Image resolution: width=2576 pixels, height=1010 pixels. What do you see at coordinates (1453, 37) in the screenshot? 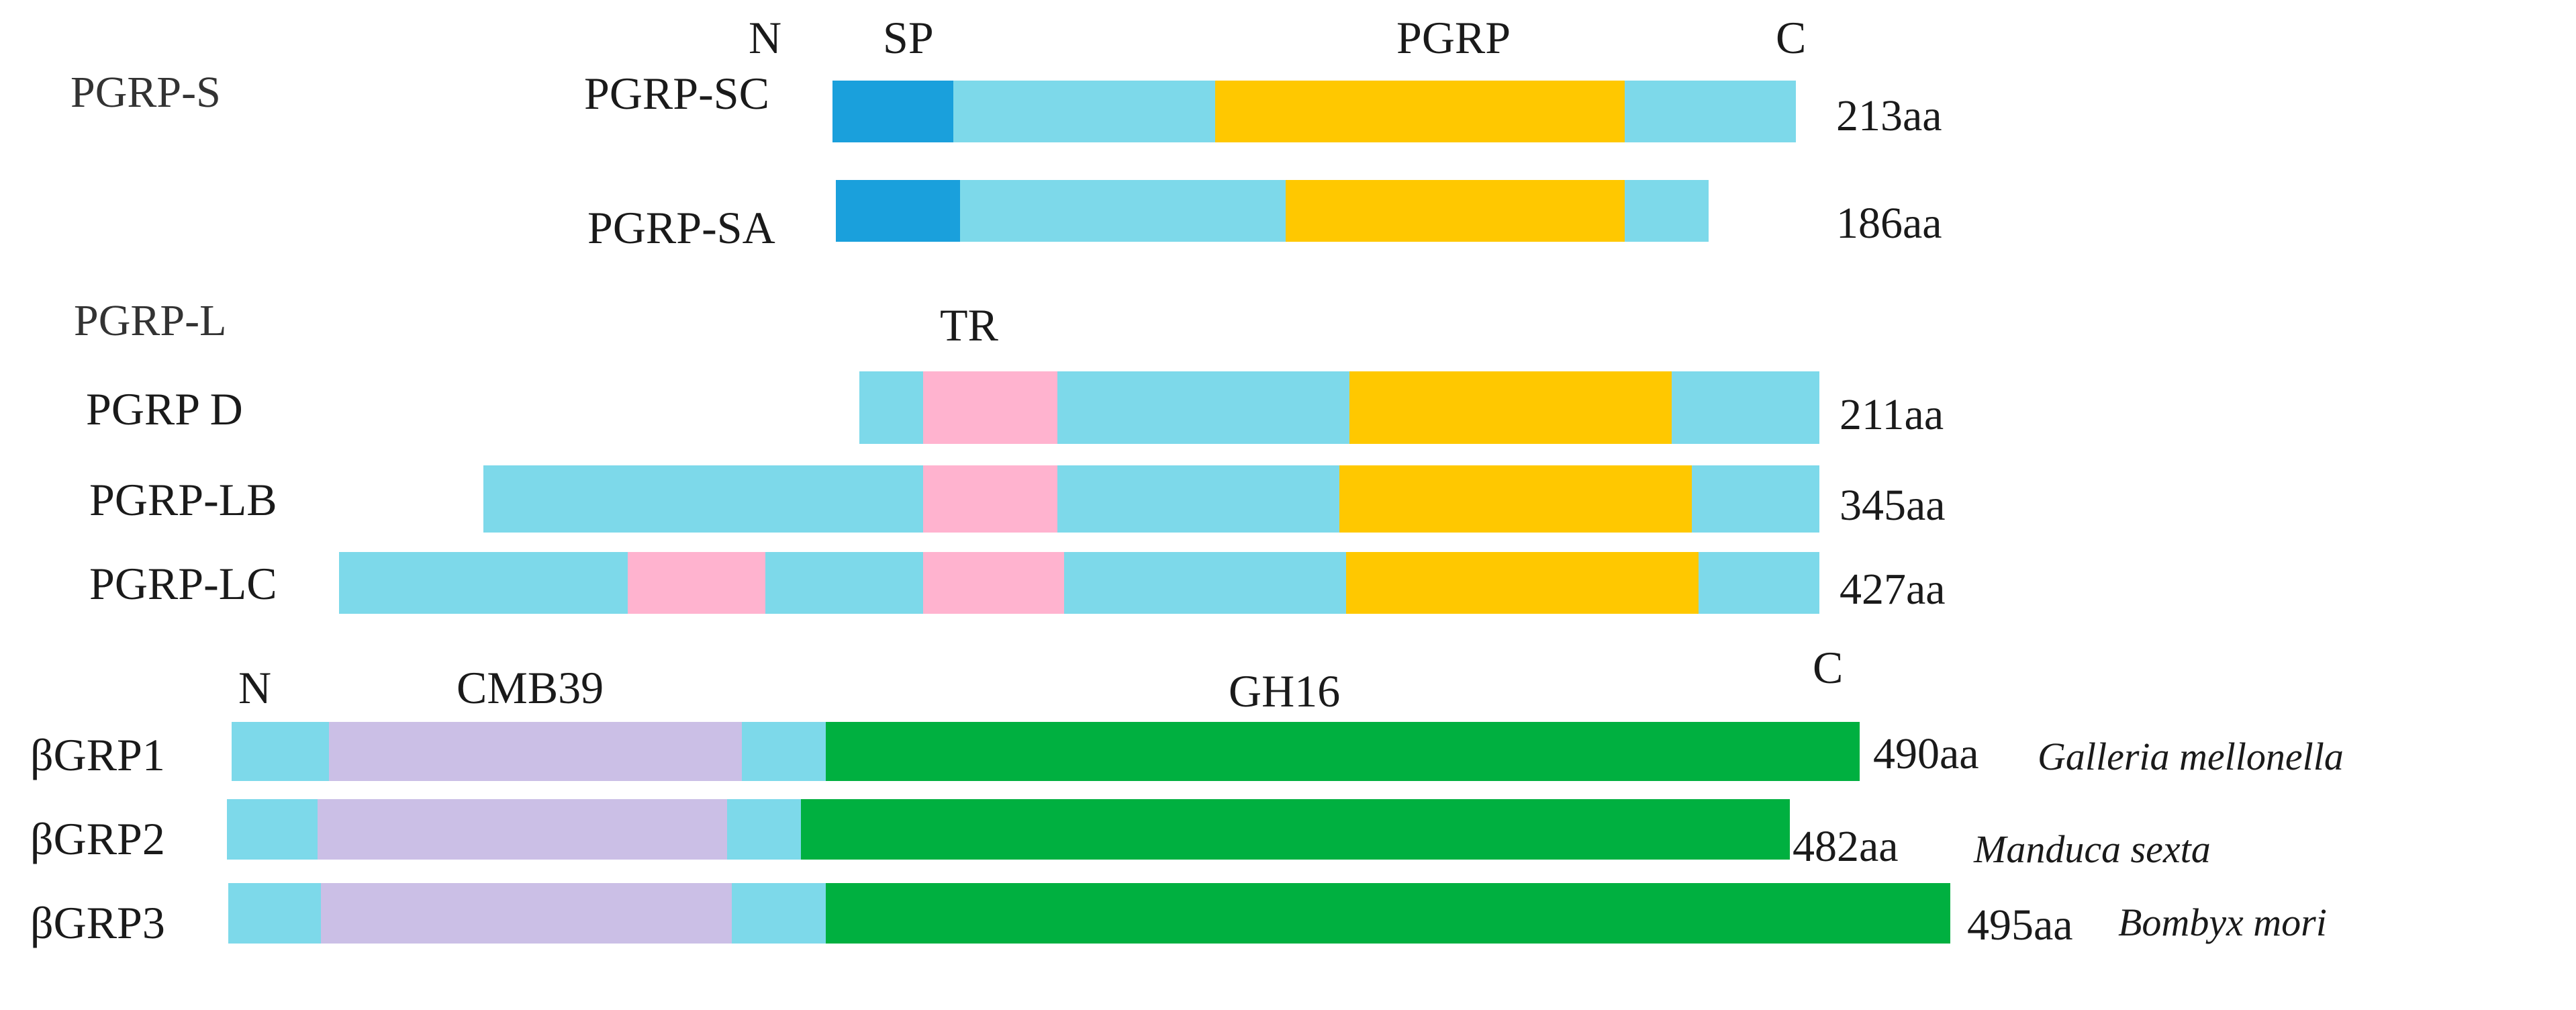
I see `pgrp-domain-label: PGRP` at bounding box center [1453, 37].